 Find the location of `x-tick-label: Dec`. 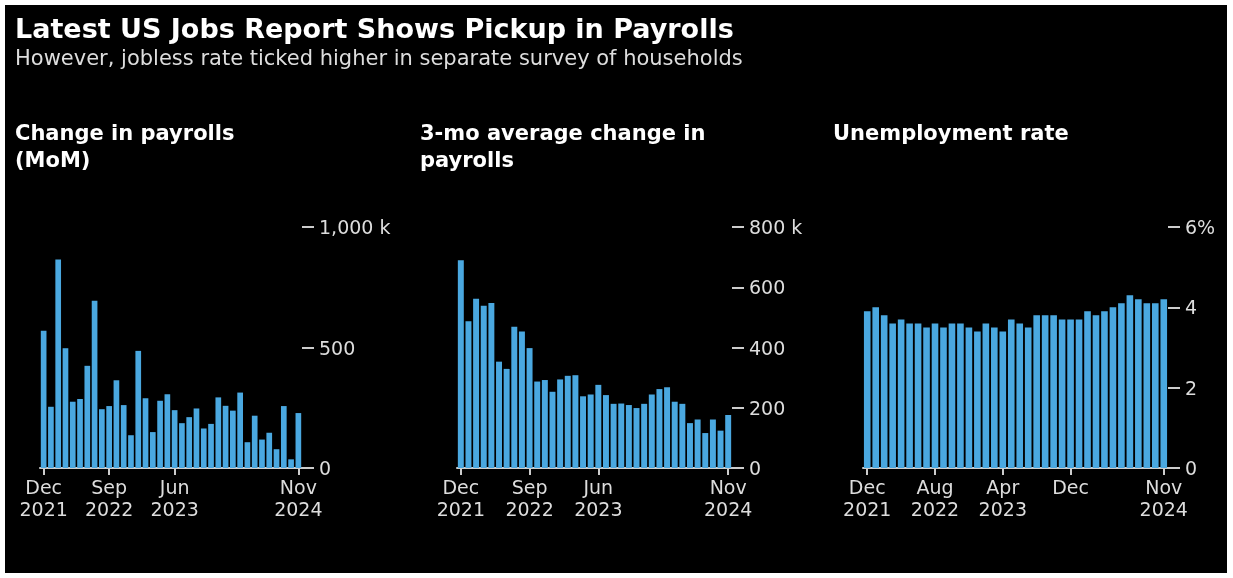

x-tick-label: Dec is located at coordinates (1070, 487).